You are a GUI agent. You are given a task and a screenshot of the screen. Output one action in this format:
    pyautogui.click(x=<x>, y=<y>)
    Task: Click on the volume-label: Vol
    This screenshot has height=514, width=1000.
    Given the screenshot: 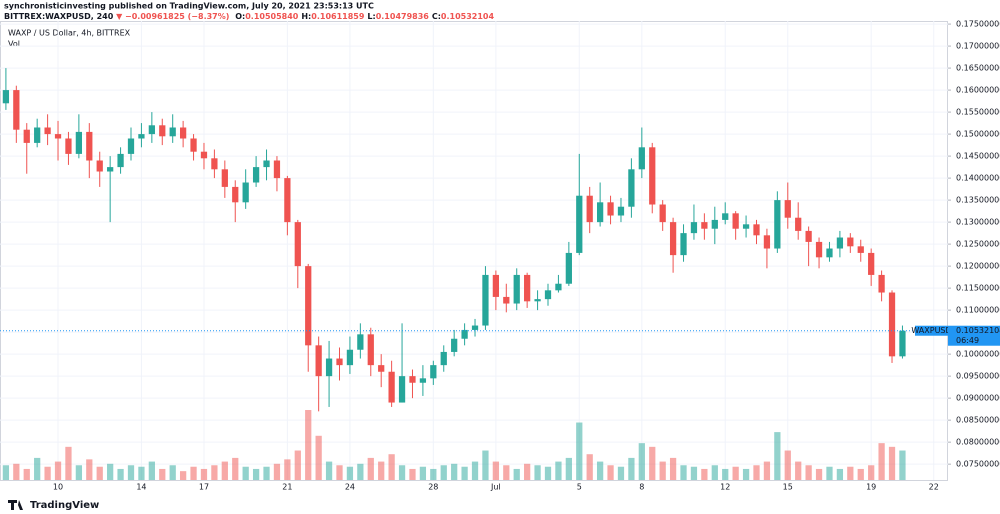 What is the action you would take?
    pyautogui.click(x=14, y=44)
    